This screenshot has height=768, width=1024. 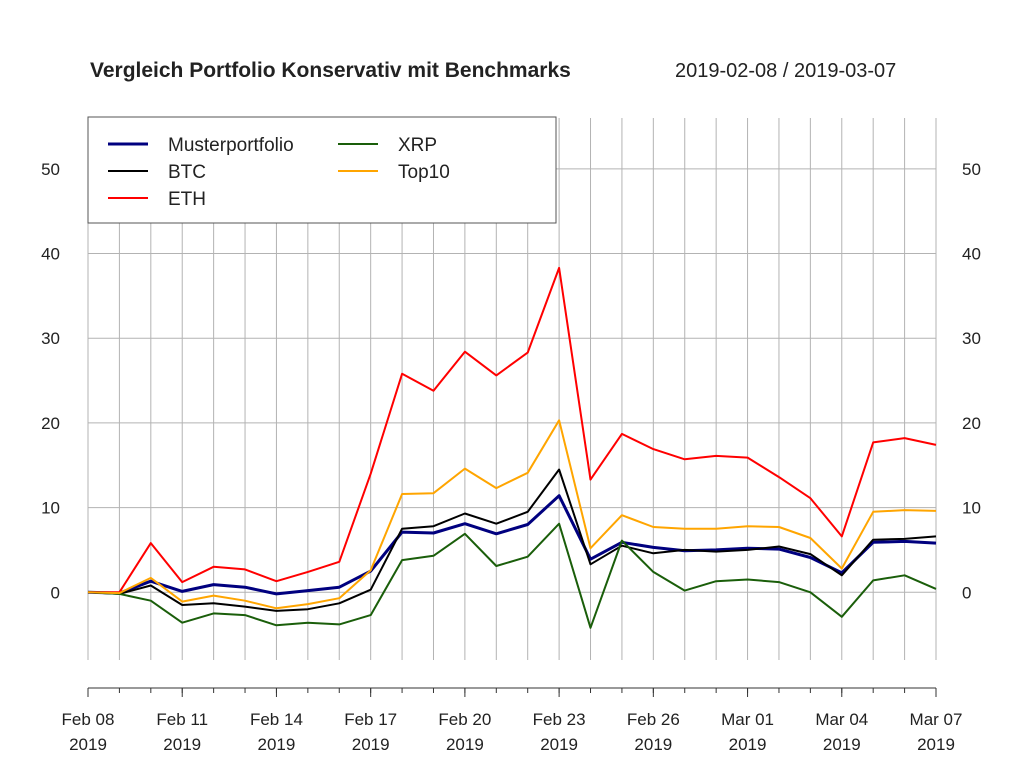 I want to click on y-tick-label-right: 50, so click(x=971, y=169).